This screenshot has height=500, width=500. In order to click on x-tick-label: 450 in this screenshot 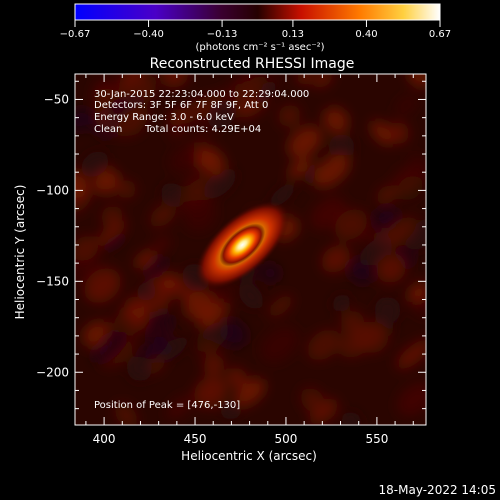, I will do `click(195, 439)`.